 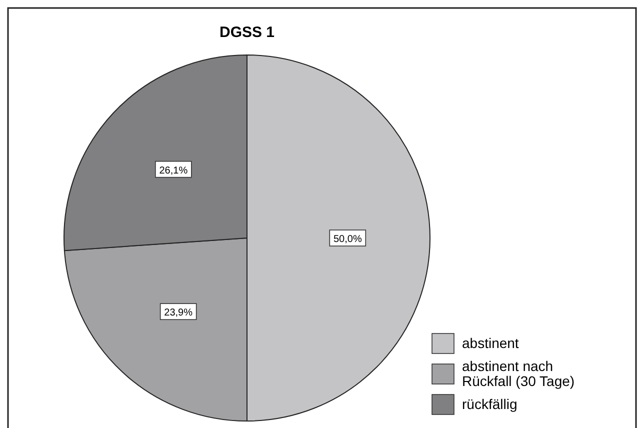 I want to click on legend-label: rückfällig, so click(x=490, y=404).